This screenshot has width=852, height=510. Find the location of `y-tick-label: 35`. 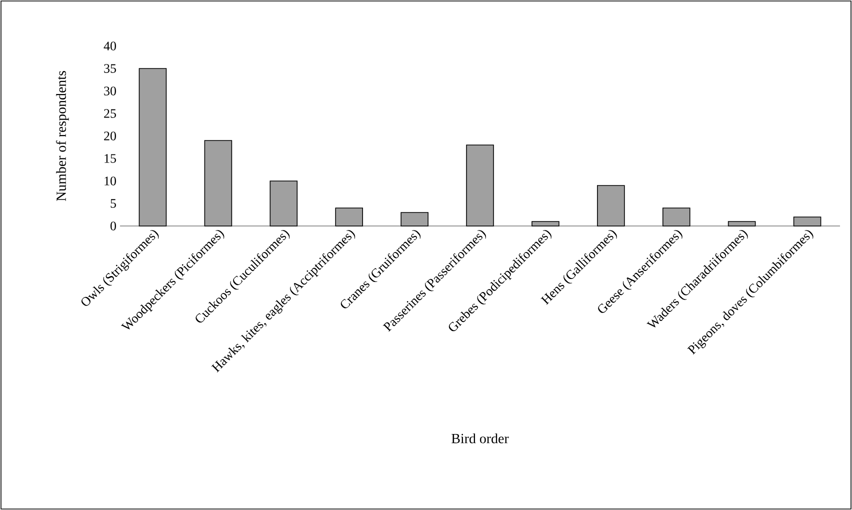

y-tick-label: 35 is located at coordinates (110, 68).